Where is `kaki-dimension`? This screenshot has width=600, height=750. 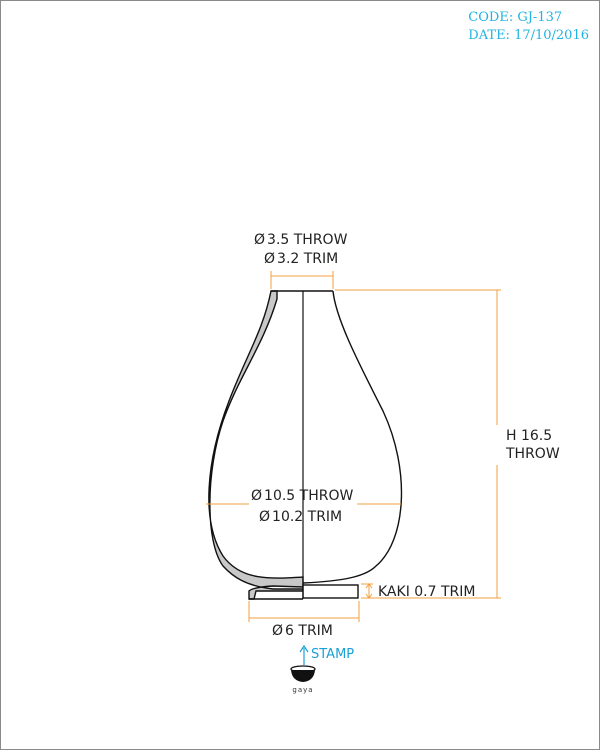
kaki-dimension is located at coordinates (367, 591).